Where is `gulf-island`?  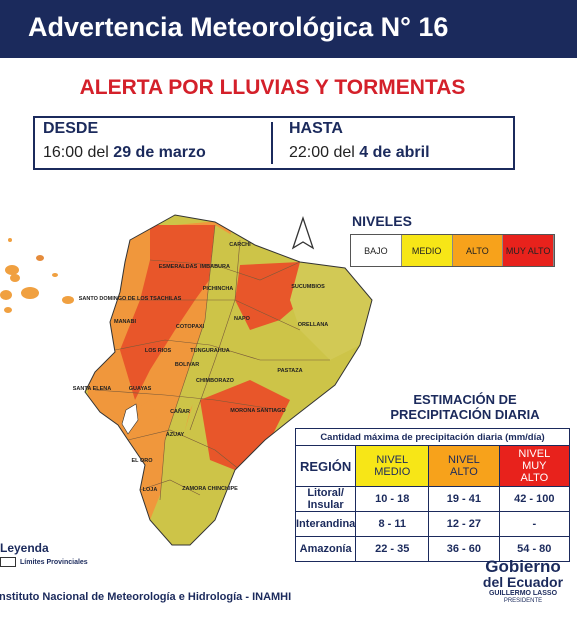 gulf-island is located at coordinates (130, 419).